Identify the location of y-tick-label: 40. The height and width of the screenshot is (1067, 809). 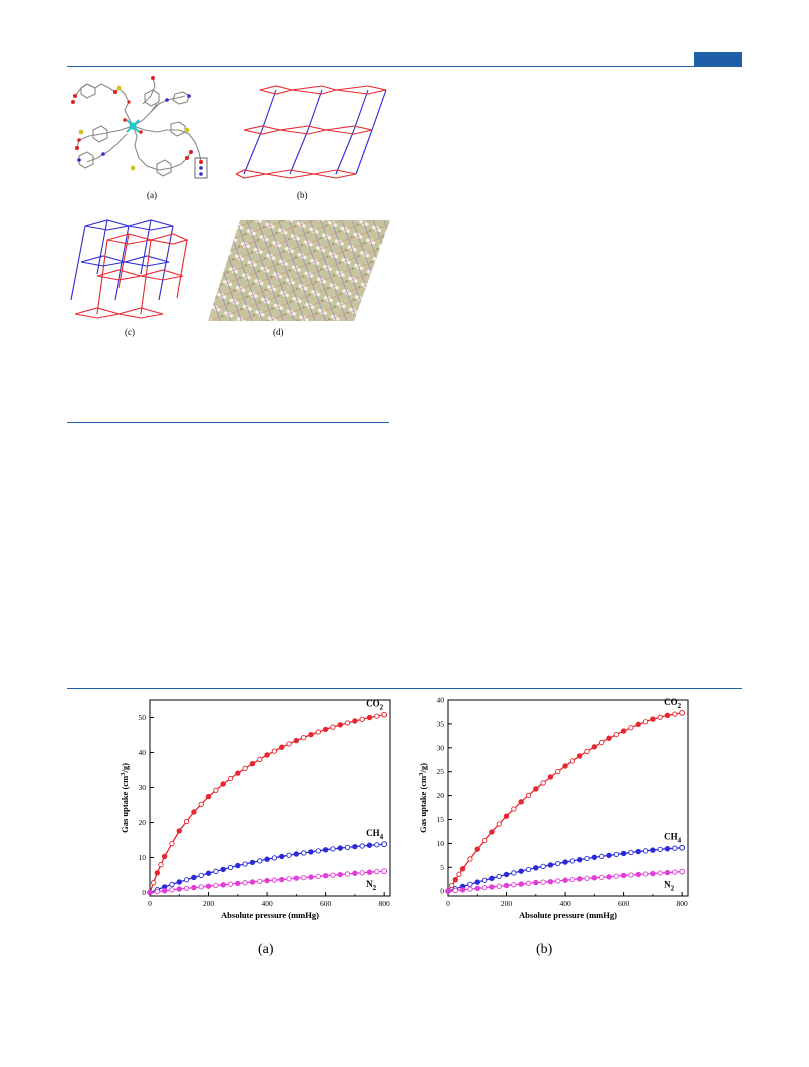
(441, 700).